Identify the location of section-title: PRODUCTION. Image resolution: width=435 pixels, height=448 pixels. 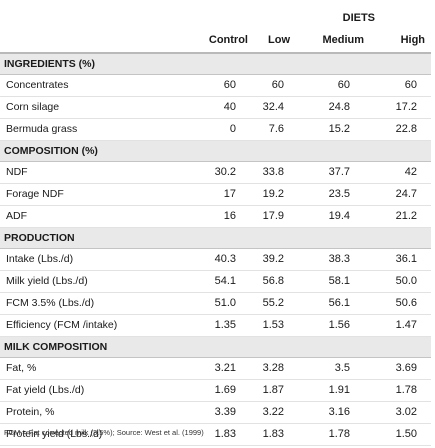
(216, 238).